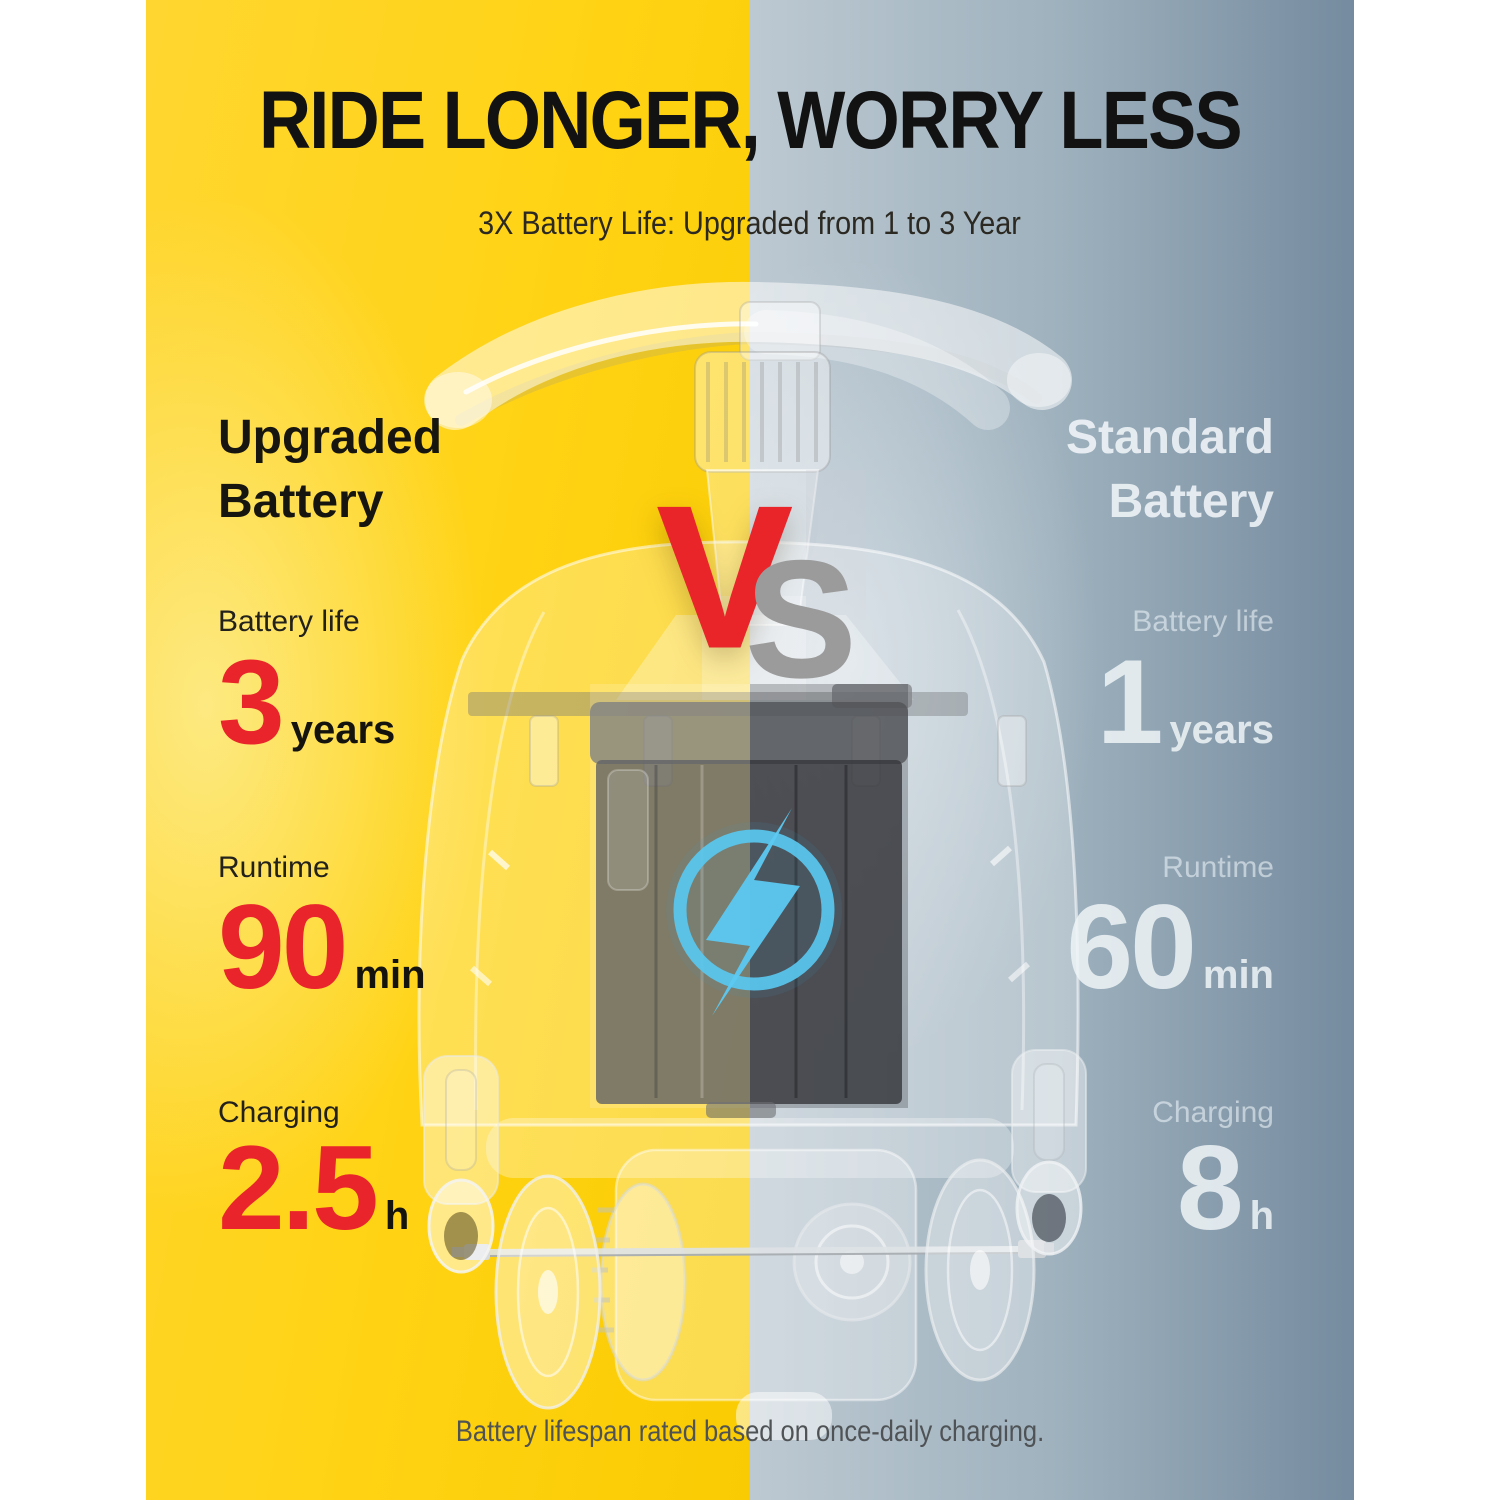 The width and height of the screenshot is (1500, 1500). Describe the element at coordinates (1170, 470) in the screenshot. I see `standard-battery-heading: Standard Battery` at that location.